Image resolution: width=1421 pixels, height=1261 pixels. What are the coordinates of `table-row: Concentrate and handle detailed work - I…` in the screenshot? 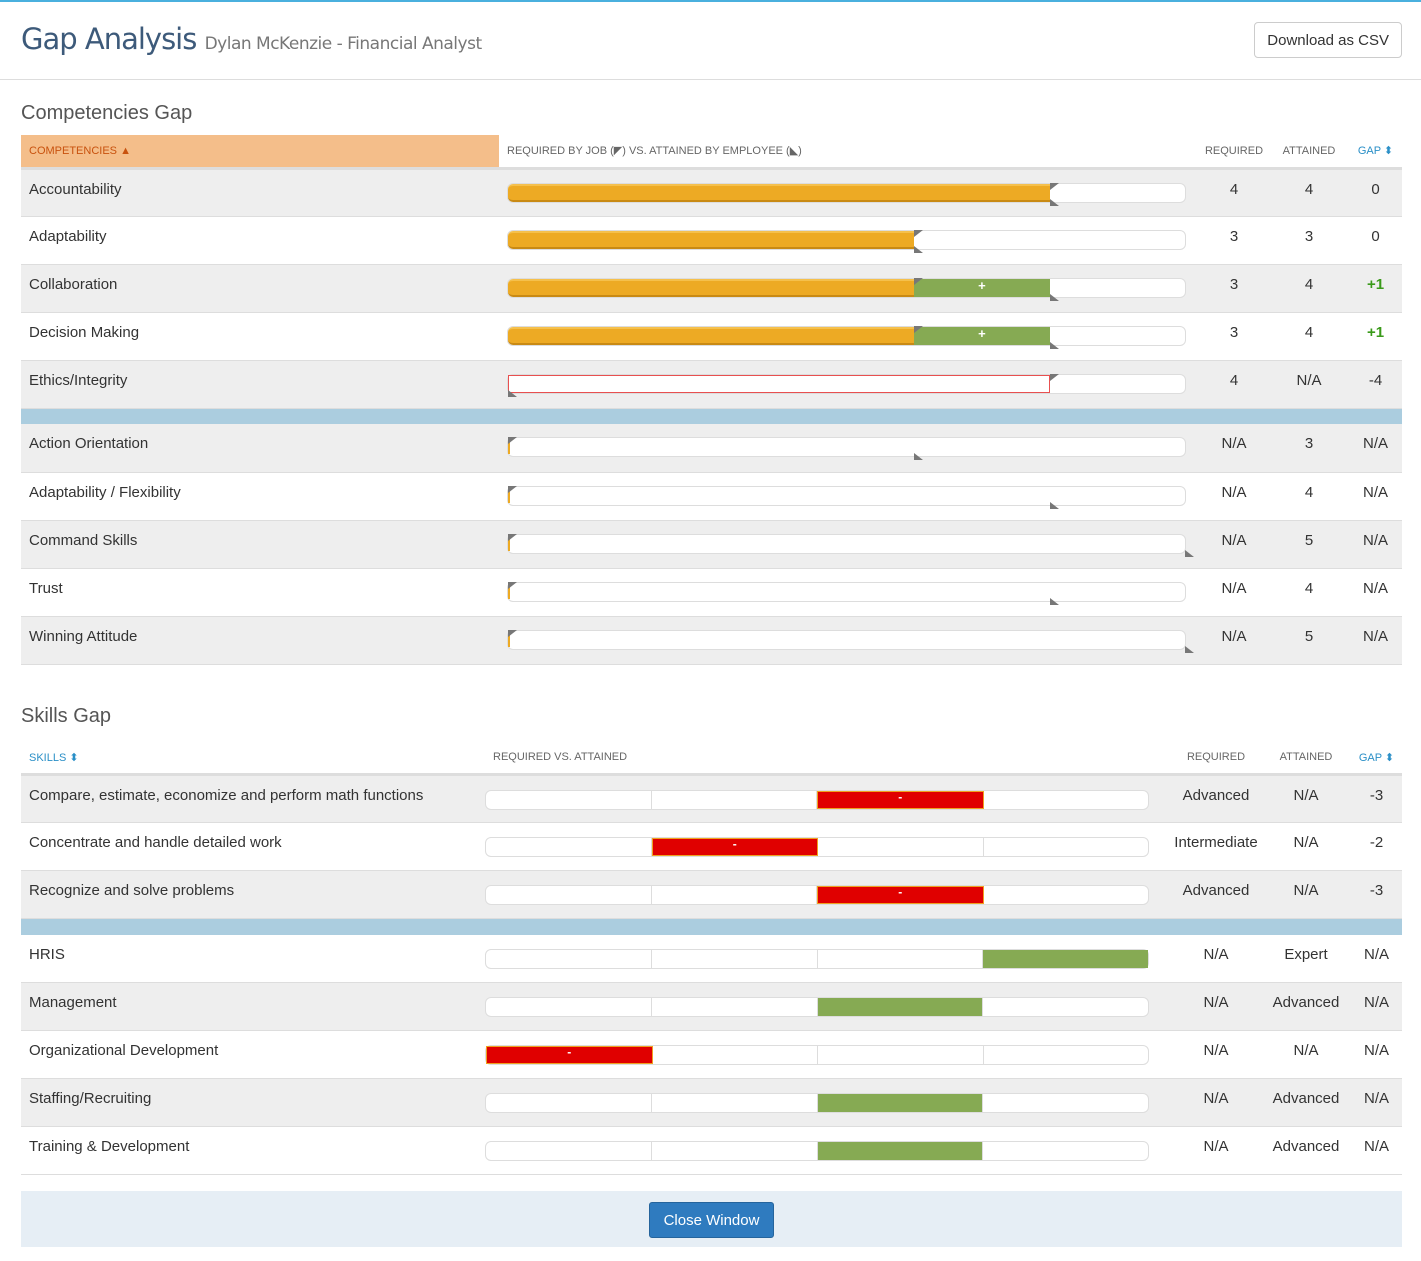 It's located at (711, 846).